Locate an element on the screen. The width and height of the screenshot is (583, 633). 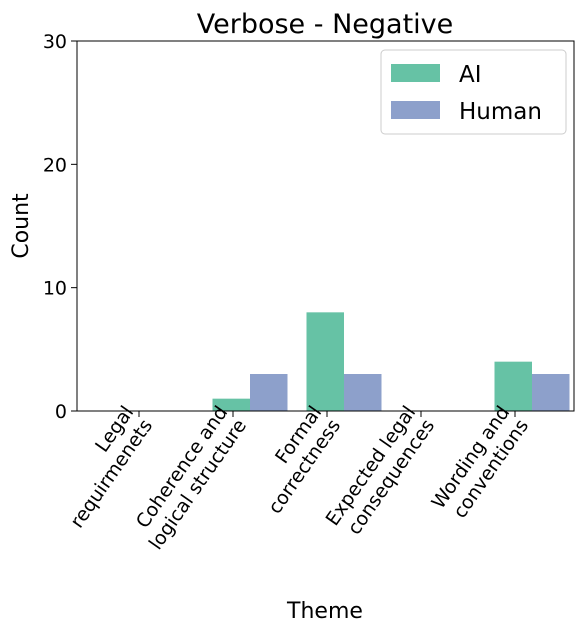
y-tick-label: 30 is located at coordinates (55, 42).